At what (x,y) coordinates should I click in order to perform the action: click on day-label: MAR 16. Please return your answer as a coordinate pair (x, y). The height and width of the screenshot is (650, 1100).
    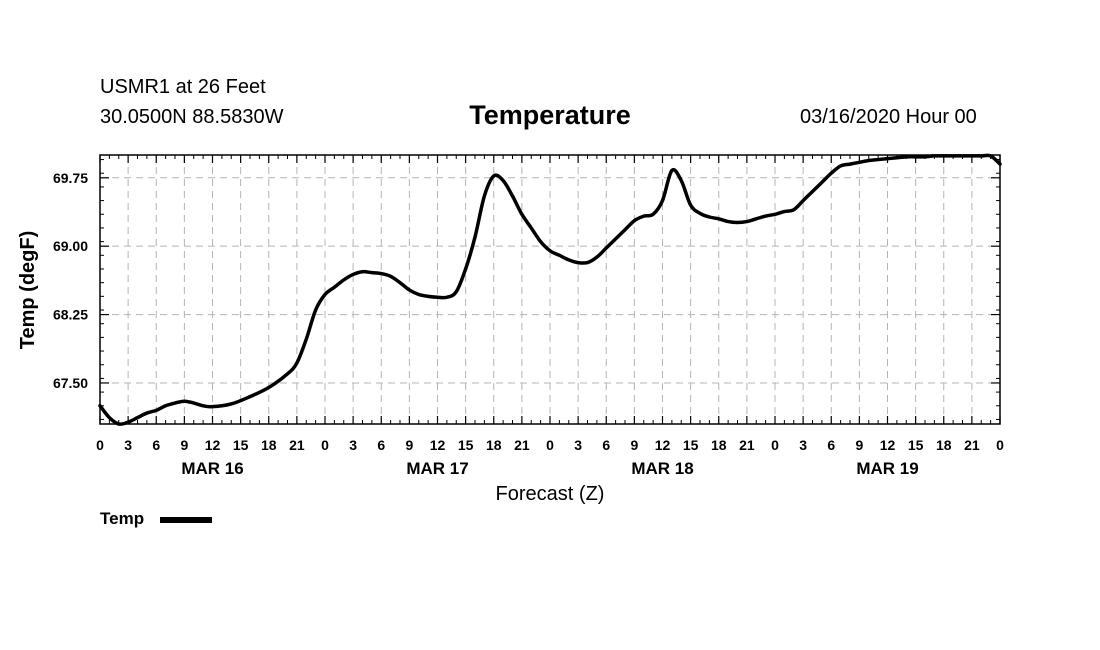
    Looking at the image, I should click on (212, 468).